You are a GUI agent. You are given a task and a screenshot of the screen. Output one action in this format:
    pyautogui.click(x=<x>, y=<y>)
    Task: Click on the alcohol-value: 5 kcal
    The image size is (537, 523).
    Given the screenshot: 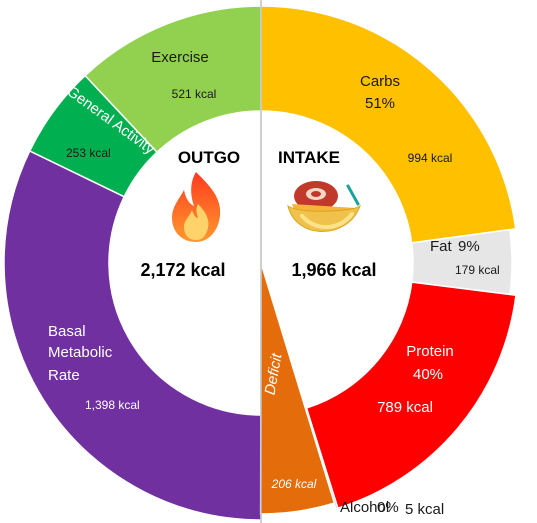 What is the action you would take?
    pyautogui.click(x=424, y=509)
    